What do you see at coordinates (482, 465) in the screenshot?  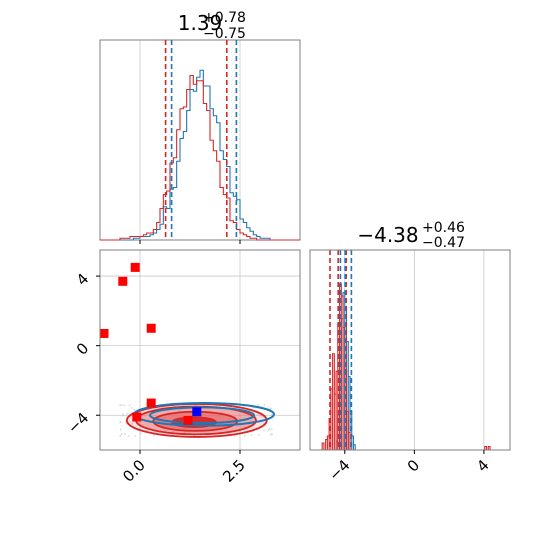 I see `tick-label-x-2: 4` at bounding box center [482, 465].